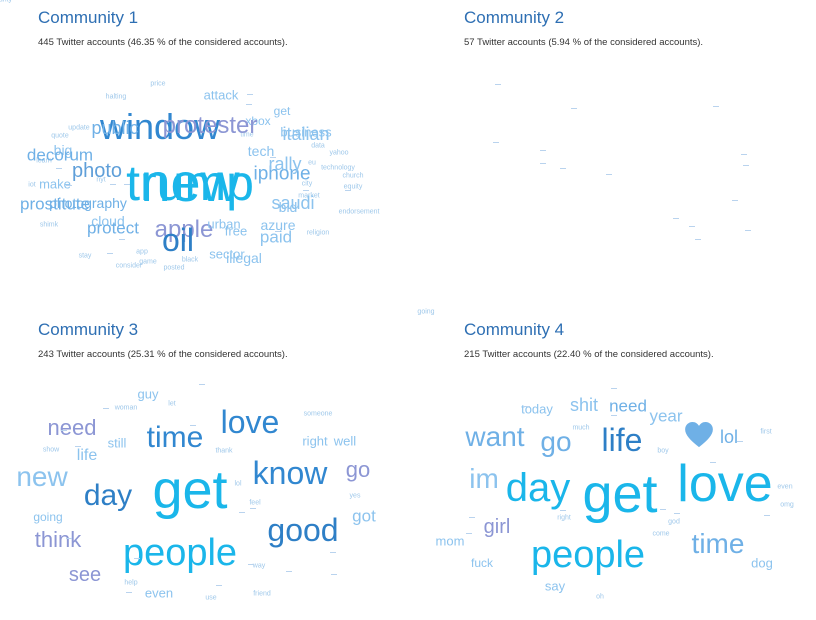  What do you see at coordinates (514, 17) in the screenshot?
I see `community-title: Community 2` at bounding box center [514, 17].